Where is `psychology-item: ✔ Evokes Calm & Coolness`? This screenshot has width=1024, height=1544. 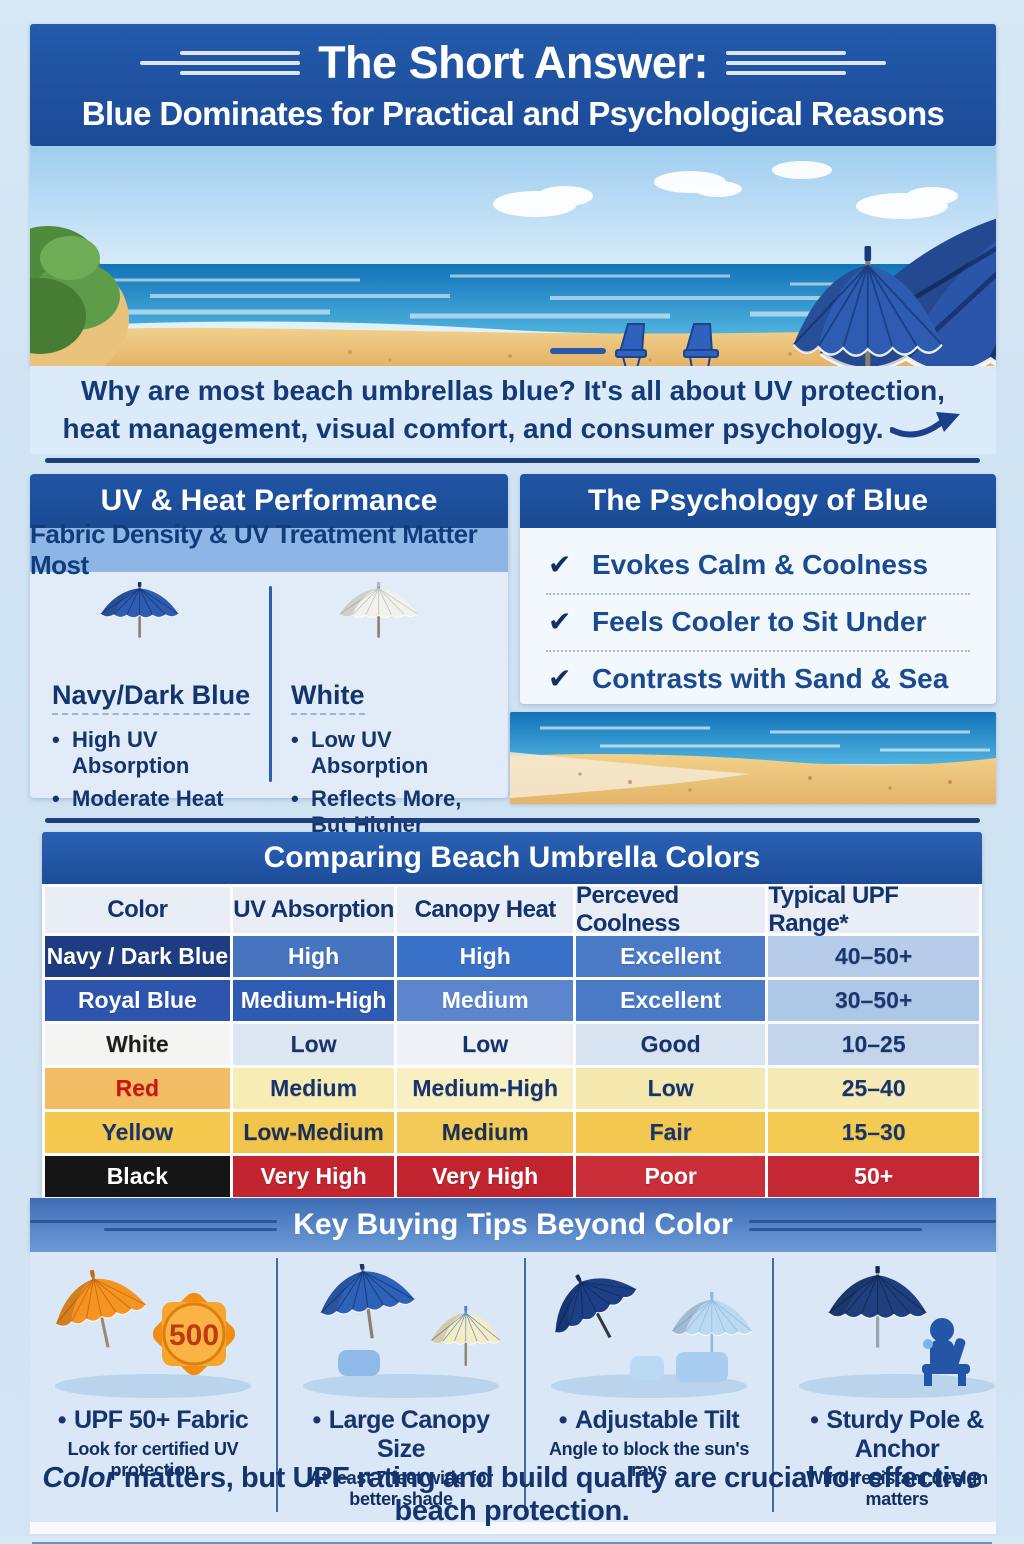 psychology-item: ✔ Evokes Calm & Coolness is located at coordinates (758, 566).